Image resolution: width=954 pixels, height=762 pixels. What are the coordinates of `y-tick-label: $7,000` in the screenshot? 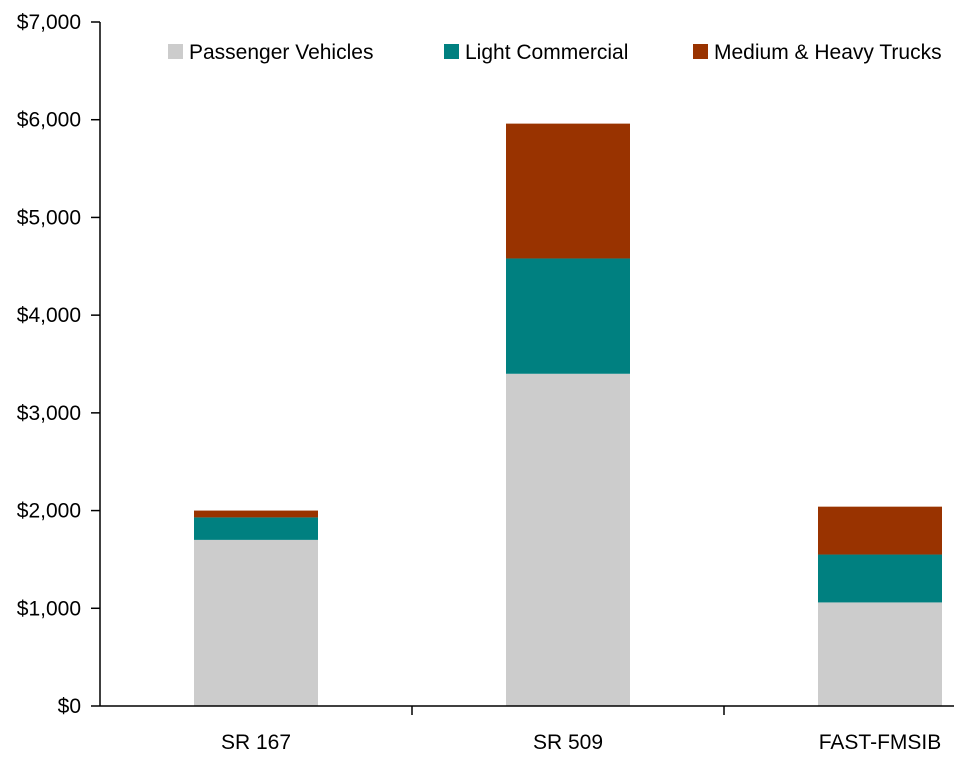 It's located at (49, 22).